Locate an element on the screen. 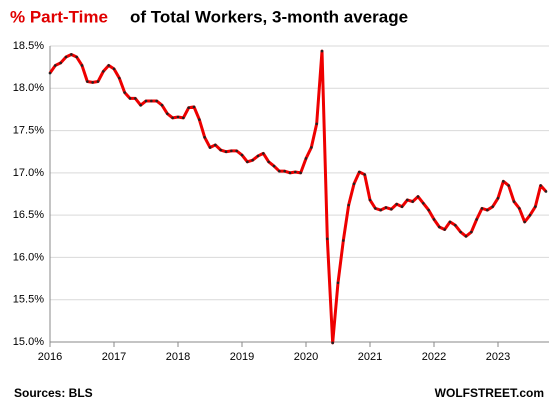 The image size is (551, 412). x-tick-label: 2022 is located at coordinates (434, 357).